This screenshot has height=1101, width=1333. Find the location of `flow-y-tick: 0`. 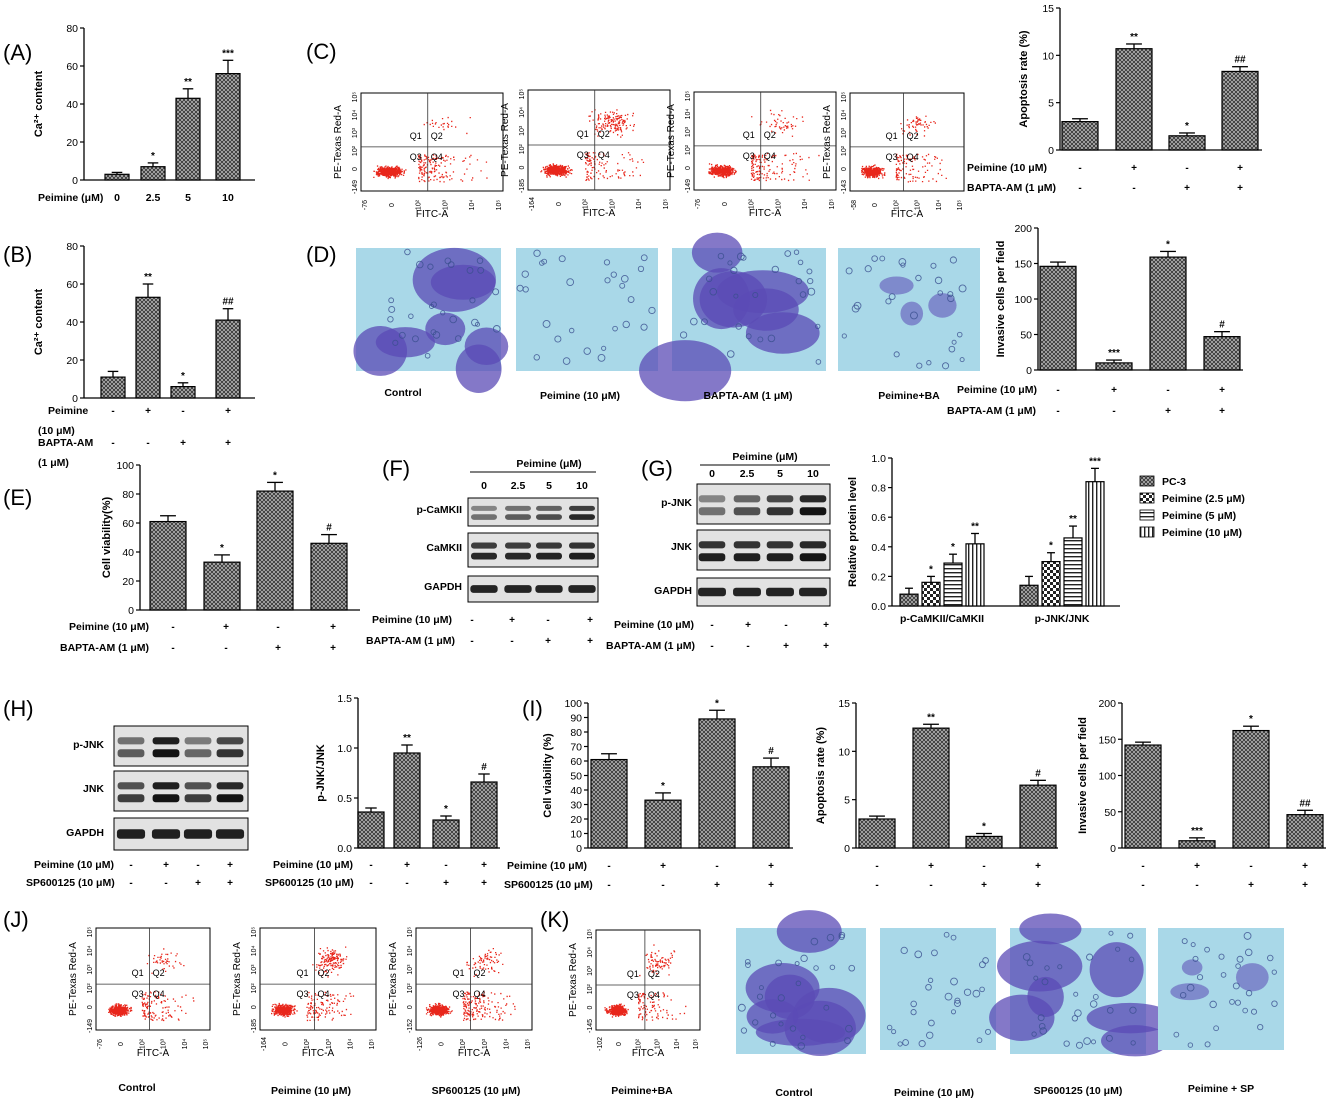

flow-y-tick: 0 is located at coordinates (90, 1007).